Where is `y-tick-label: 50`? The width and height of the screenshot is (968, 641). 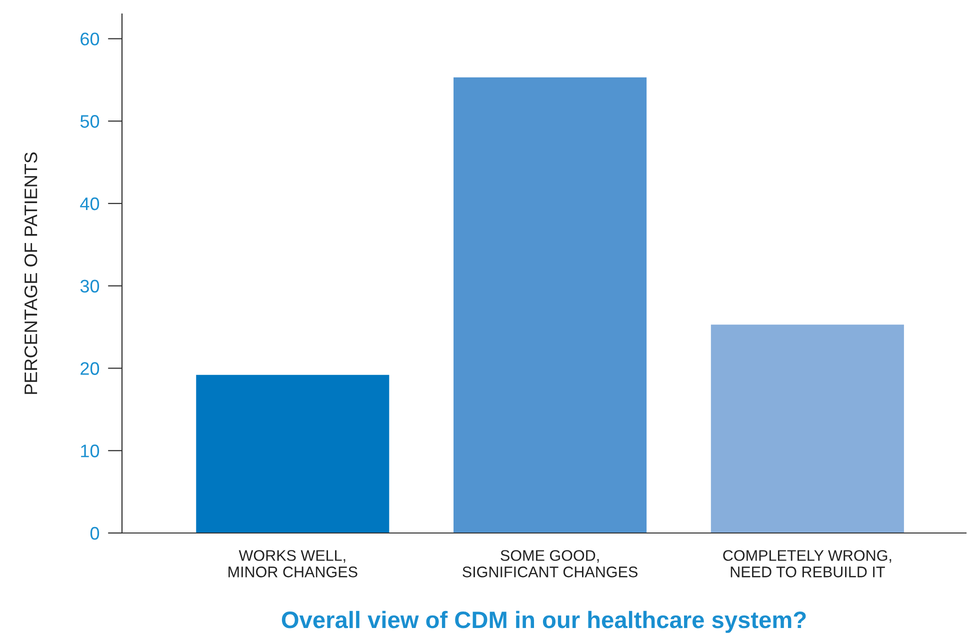
y-tick-label: 50 is located at coordinates (90, 121).